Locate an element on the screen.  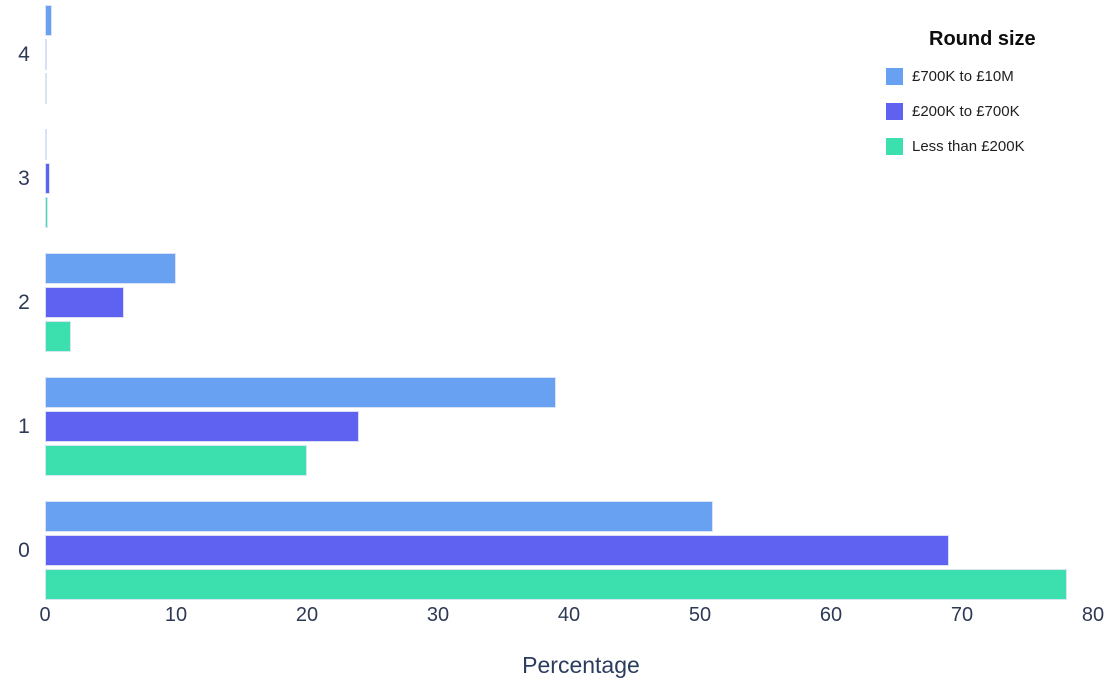
bar-series0-cat0 is located at coordinates (379, 516).